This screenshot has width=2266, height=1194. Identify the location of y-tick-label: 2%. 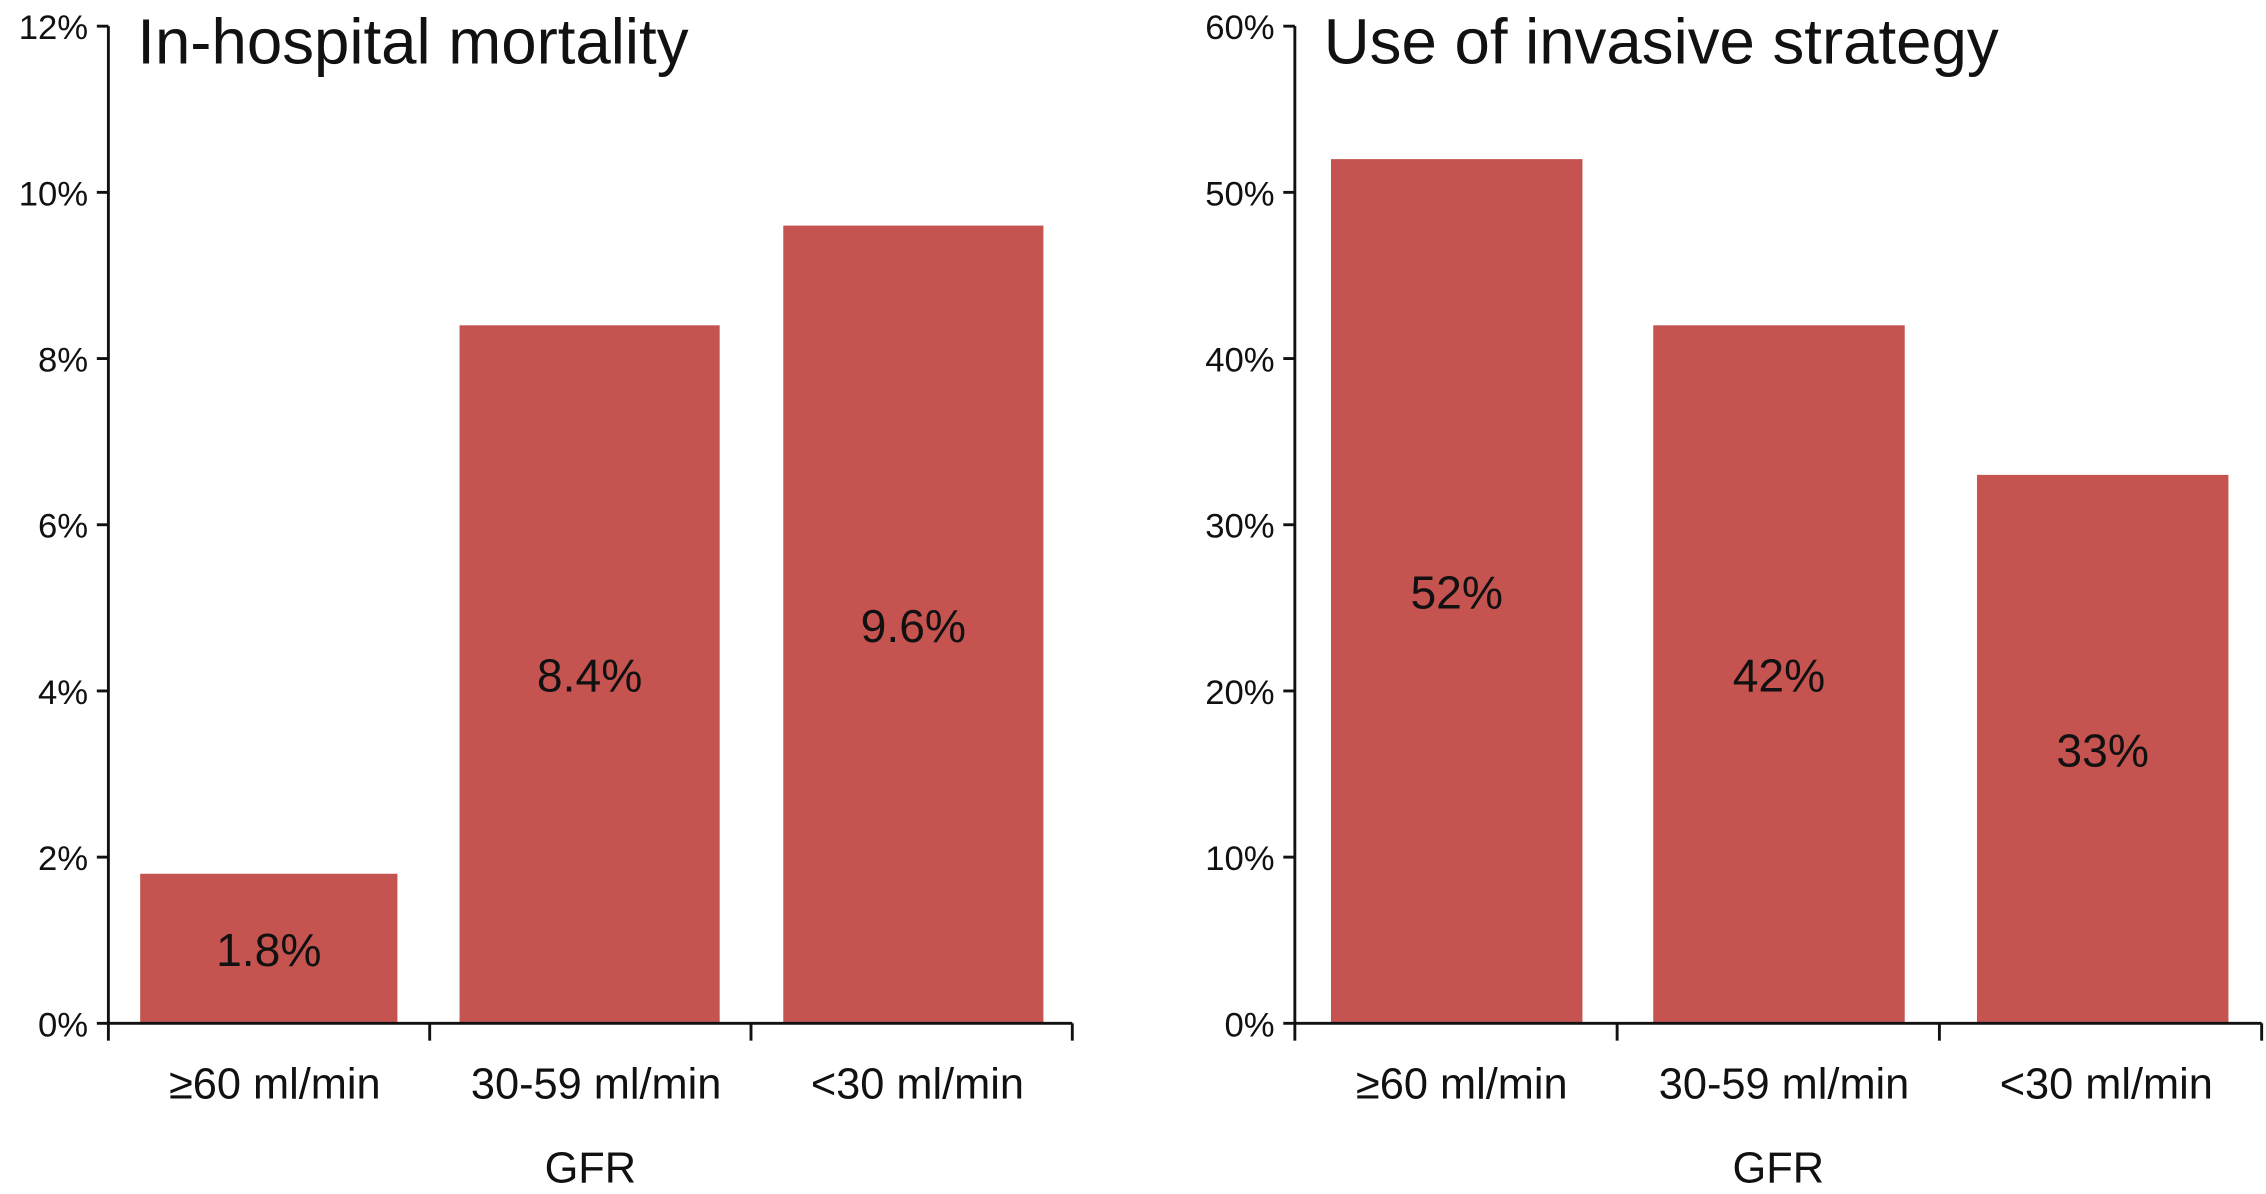
(63, 859).